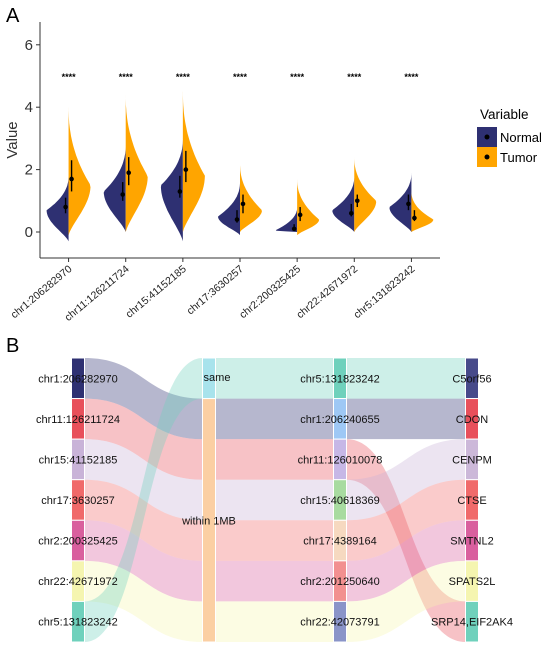 The height and width of the screenshot is (651, 550). What do you see at coordinates (78, 582) in the screenshot?
I see `alluvial-stratum-label: chr22:42671972` at bounding box center [78, 582].